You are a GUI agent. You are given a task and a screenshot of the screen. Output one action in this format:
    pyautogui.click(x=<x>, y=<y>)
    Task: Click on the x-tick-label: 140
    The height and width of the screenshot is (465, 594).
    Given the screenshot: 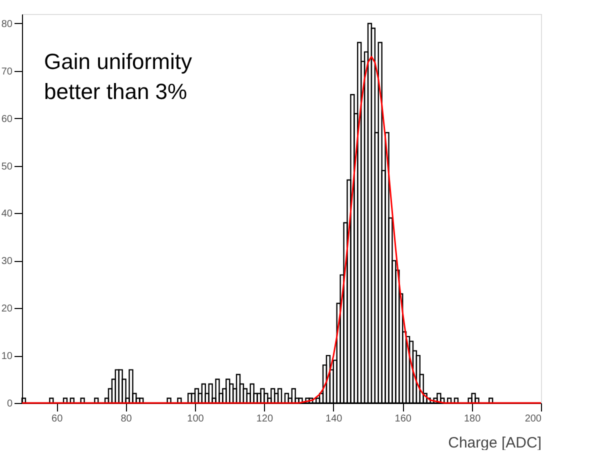 What is the action you would take?
    pyautogui.click(x=334, y=419)
    